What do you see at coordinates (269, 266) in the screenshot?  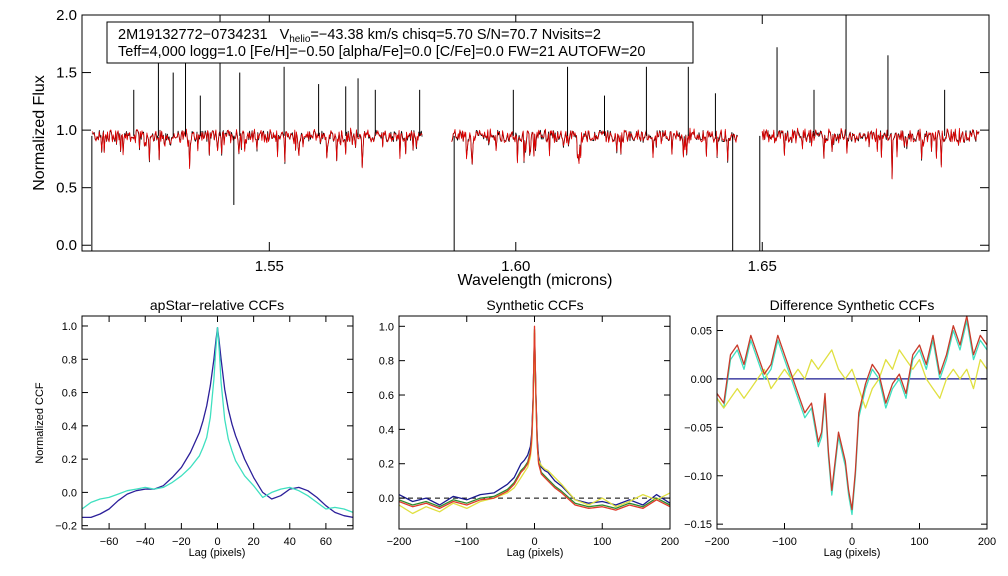 I see `spectrum-x-tick-label: 1.55` at bounding box center [269, 266].